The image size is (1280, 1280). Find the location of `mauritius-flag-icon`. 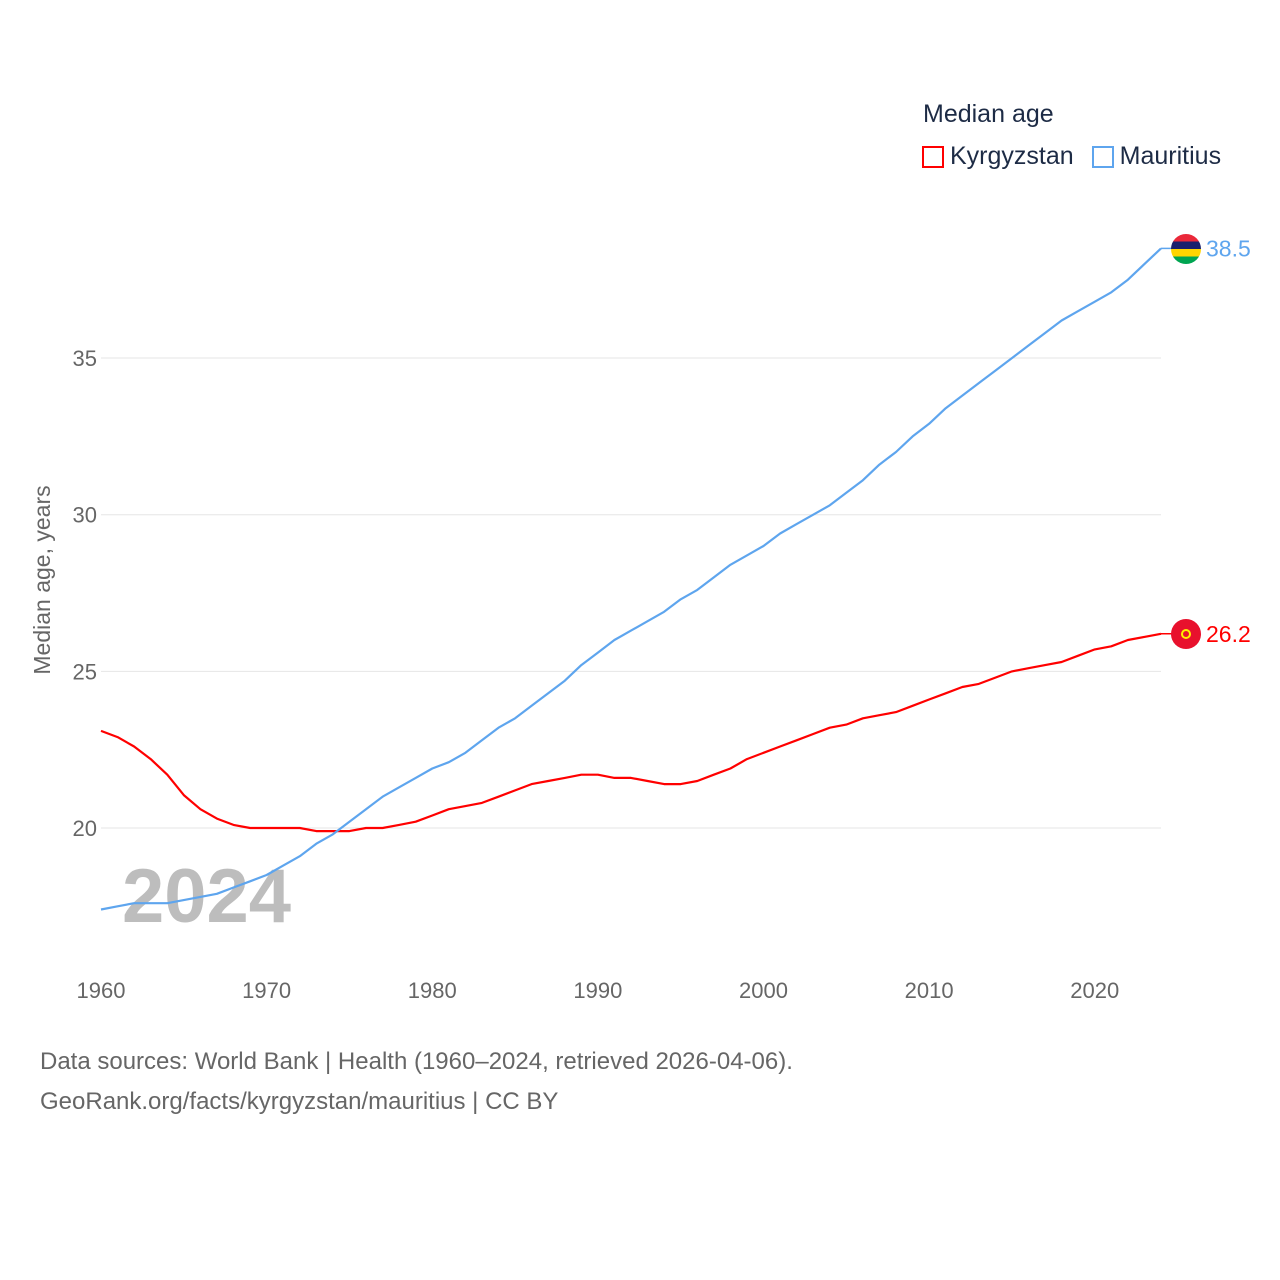

mauritius-flag-icon is located at coordinates (1186, 249).